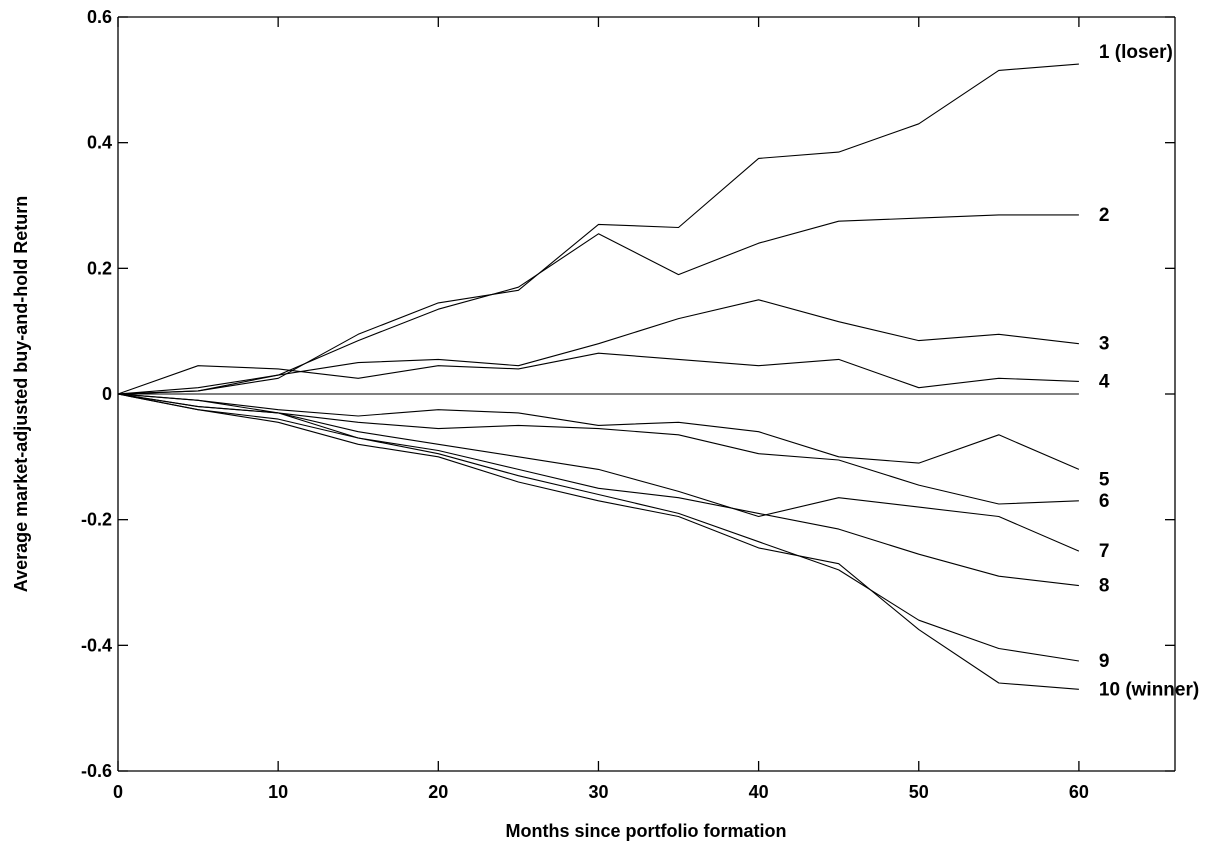  Describe the element at coordinates (1104, 344) in the screenshot. I see `series-label-3: 3` at that location.